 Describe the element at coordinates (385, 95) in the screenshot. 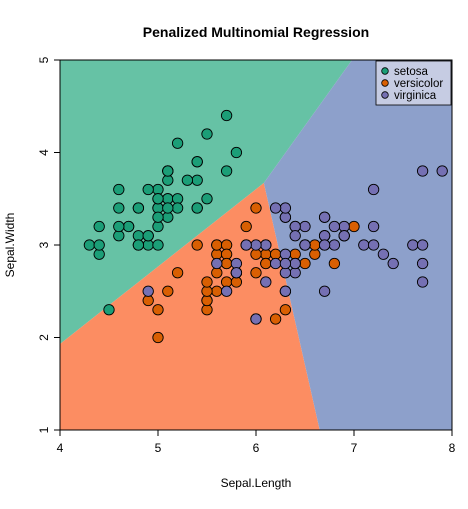

I see `legend-marker-virginica` at that location.